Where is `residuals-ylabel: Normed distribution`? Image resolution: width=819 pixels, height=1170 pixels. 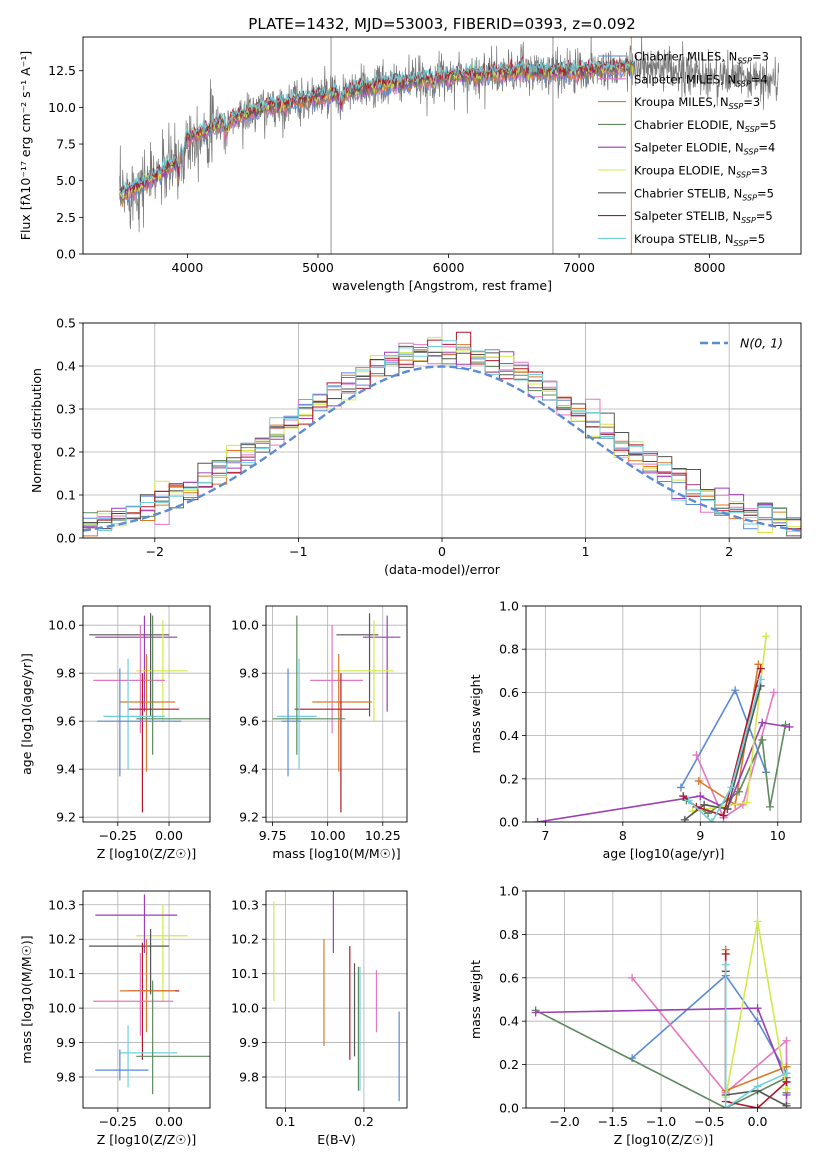 residuals-ylabel: Normed distribution is located at coordinates (36, 430).